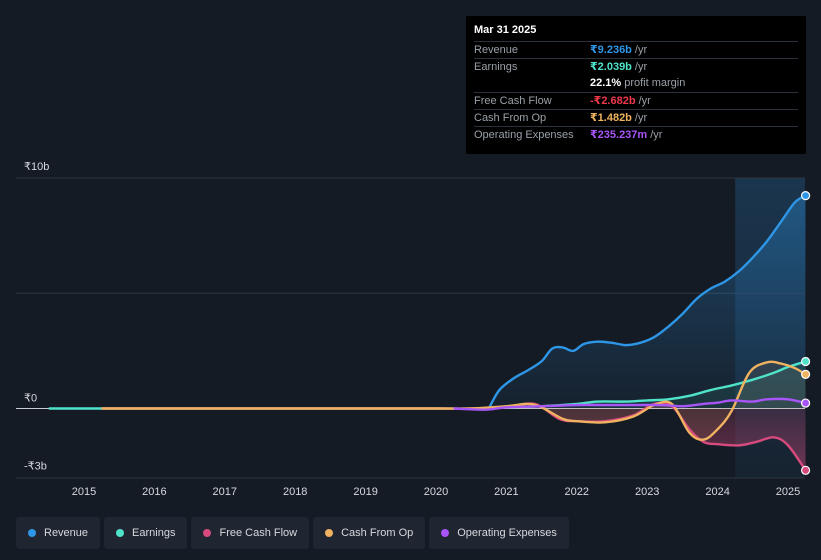  What do you see at coordinates (606, 83) in the screenshot?
I see `tooltip-value: 22.1%` at bounding box center [606, 83].